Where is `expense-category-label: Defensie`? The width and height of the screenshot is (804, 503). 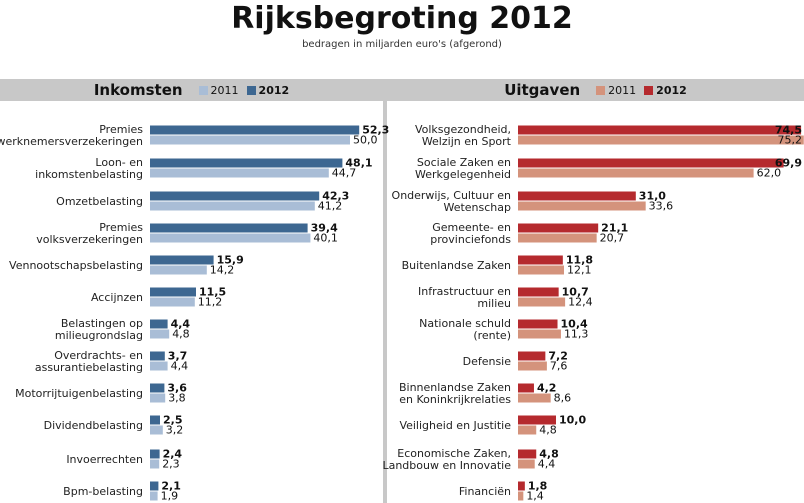 expense-category-label: Defensie is located at coordinates (487, 361).